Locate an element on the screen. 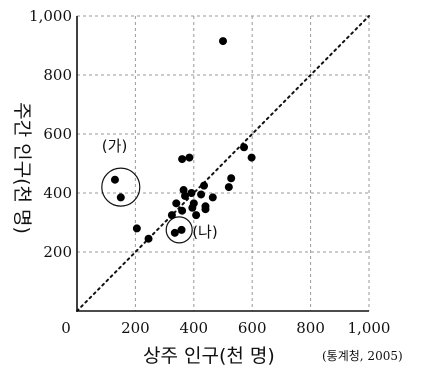  x-tick-label: 800 is located at coordinates (310, 328).